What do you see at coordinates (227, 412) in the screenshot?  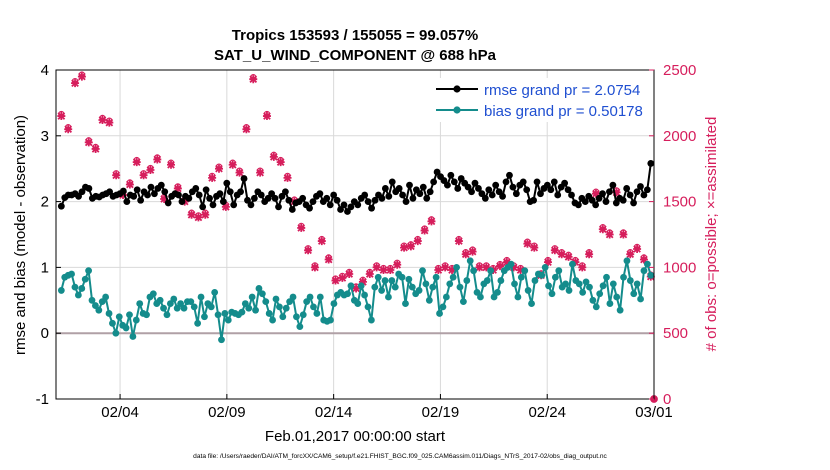 I see `x-tick-label: 02/09` at bounding box center [227, 412].